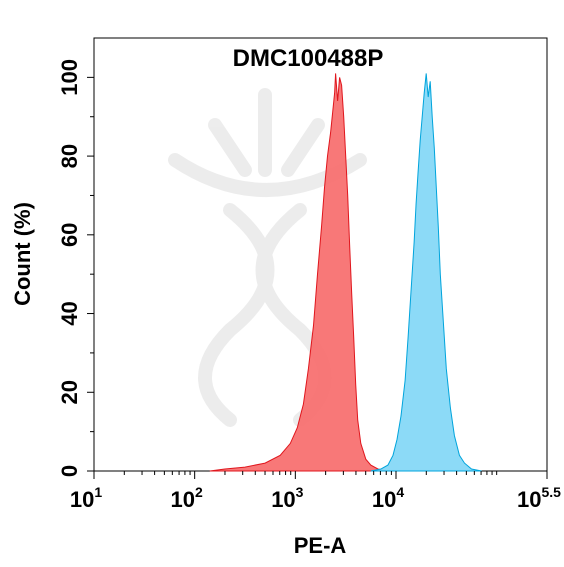 This screenshot has width=564, height=567. What do you see at coordinates (69, 77) in the screenshot?
I see `y-tick-label: 100` at bounding box center [69, 77].